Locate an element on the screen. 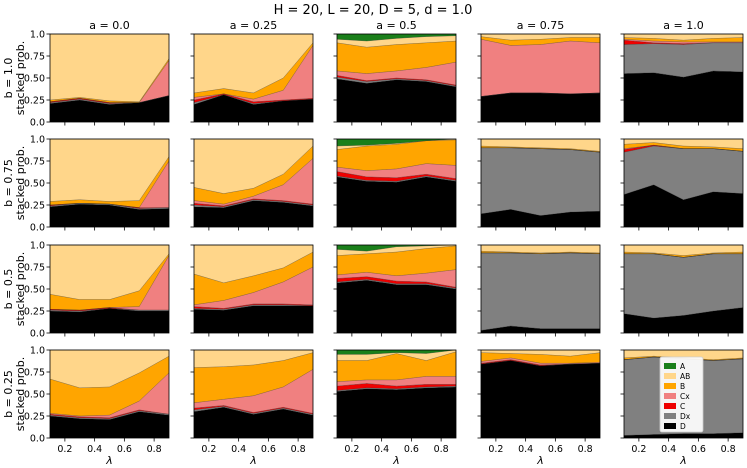 The width and height of the screenshot is (747, 468). area-AB-r3-c0 is located at coordinates (109, 369).